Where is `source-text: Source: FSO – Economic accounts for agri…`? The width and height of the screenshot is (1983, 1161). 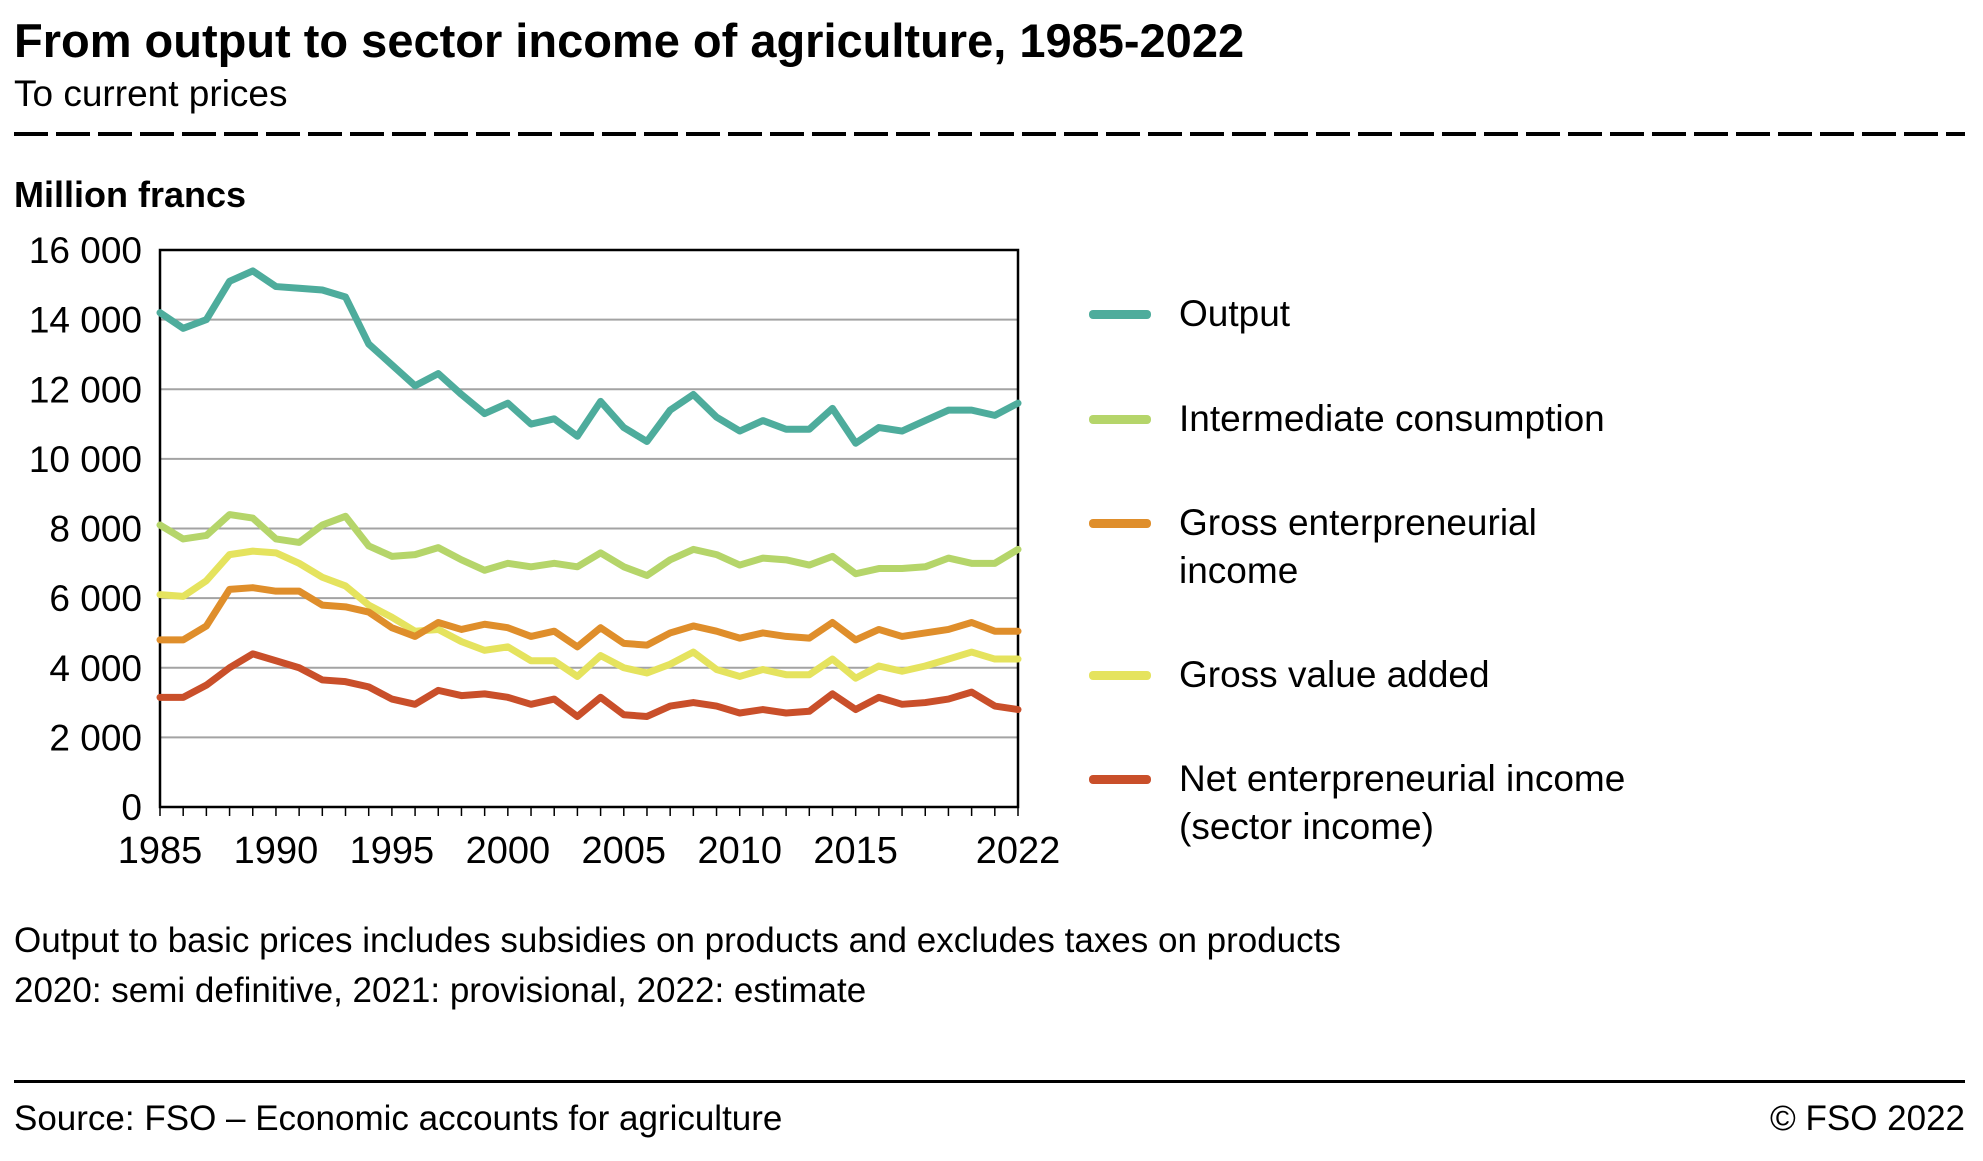
source-text: Source: FSO – Economic accounts for agri… is located at coordinates (398, 1118).